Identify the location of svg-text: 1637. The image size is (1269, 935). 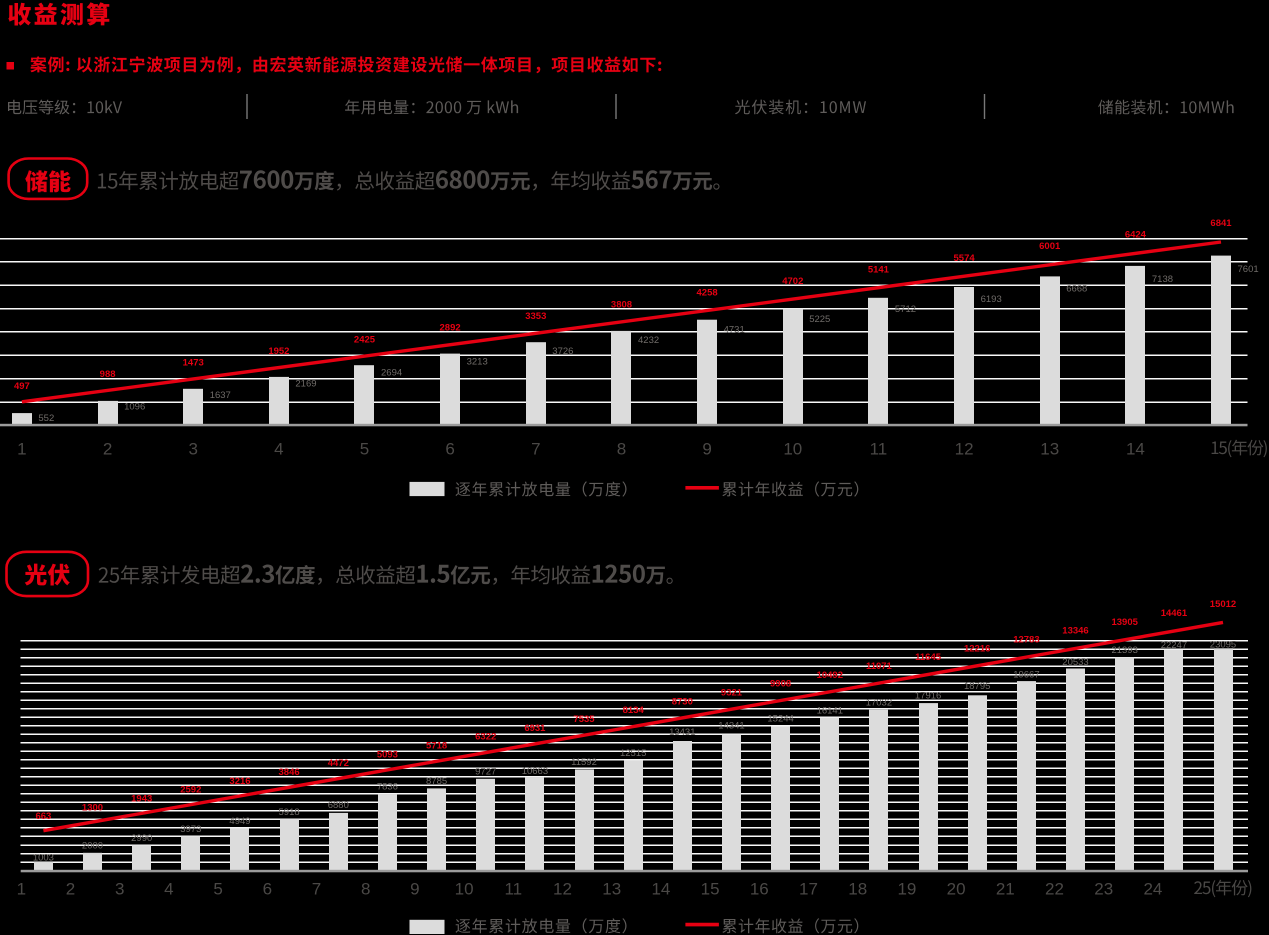
(220, 395).